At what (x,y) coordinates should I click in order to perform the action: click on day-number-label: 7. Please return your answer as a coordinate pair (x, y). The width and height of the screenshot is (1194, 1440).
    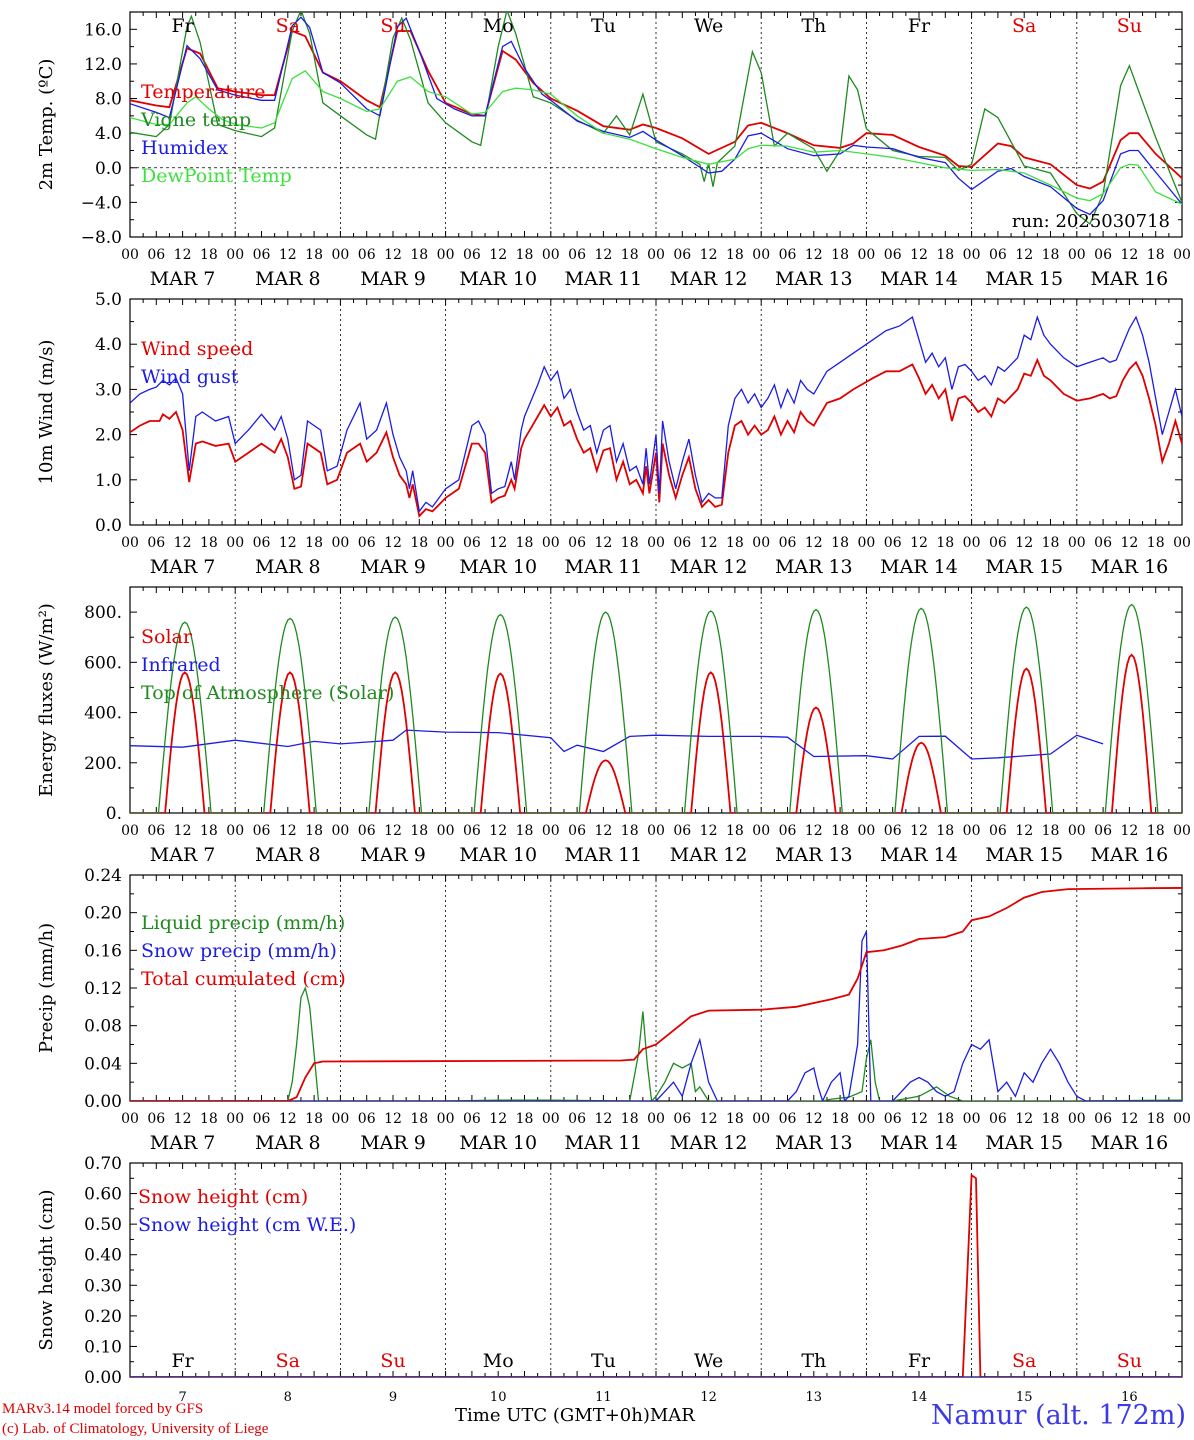
    Looking at the image, I should click on (182, 1397).